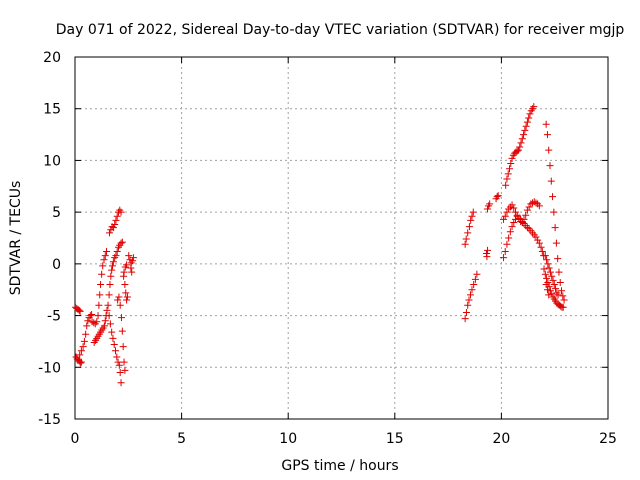  What do you see at coordinates (56, 213) in the screenshot?
I see `y-tick-label: 5` at bounding box center [56, 213].